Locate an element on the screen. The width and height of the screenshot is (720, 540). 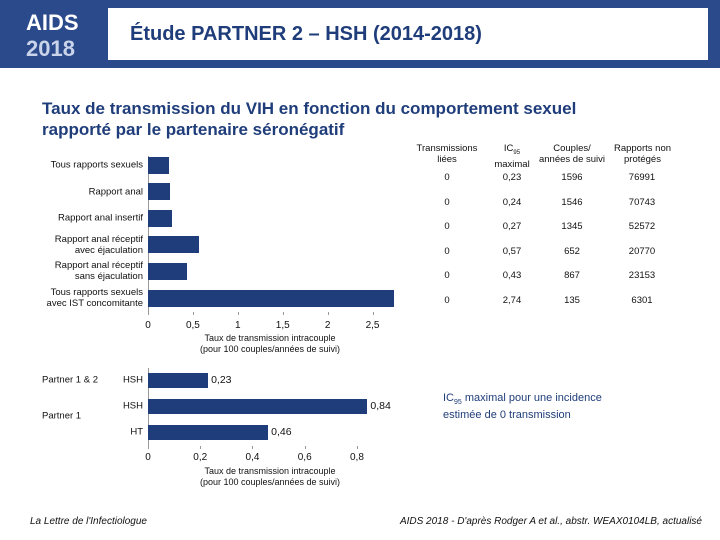
value-label: 0,84 is located at coordinates (380, 406).